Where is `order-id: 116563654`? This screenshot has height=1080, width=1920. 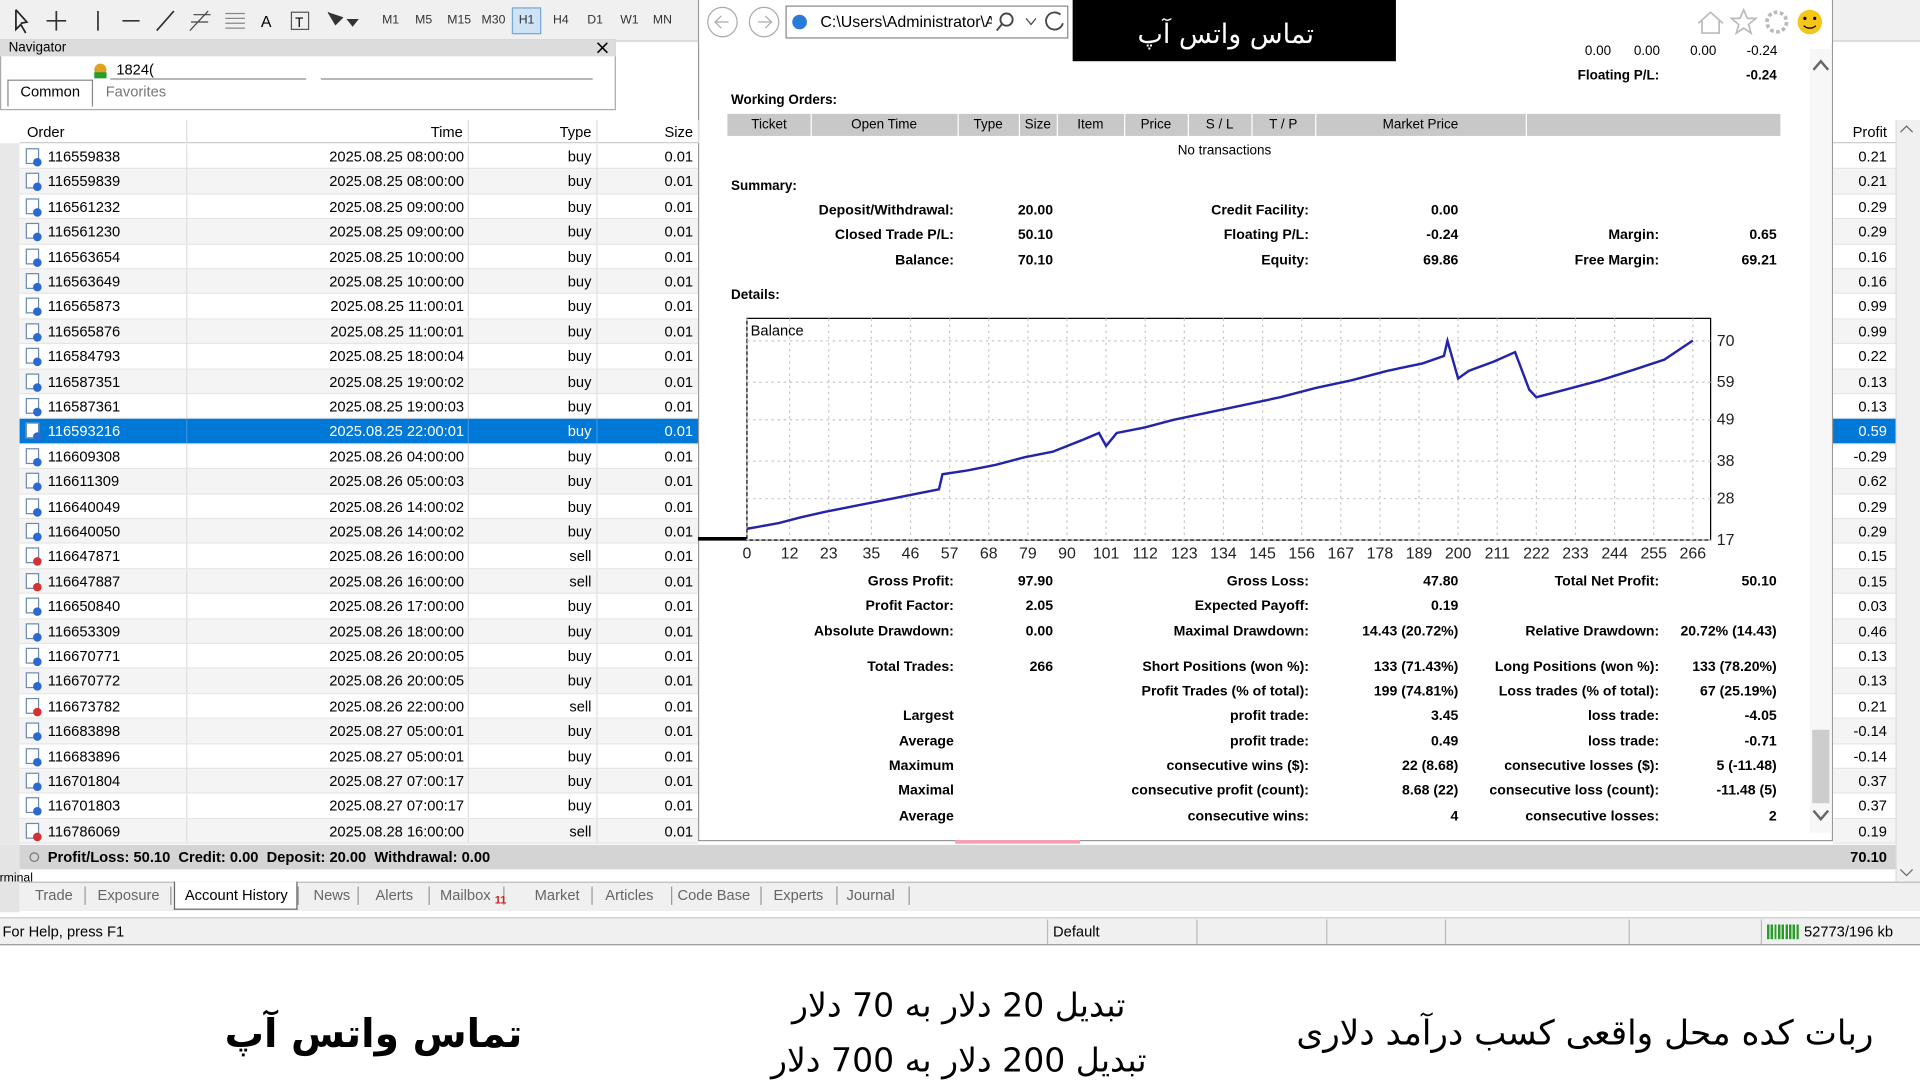 order-id: 116563654 is located at coordinates (84, 257).